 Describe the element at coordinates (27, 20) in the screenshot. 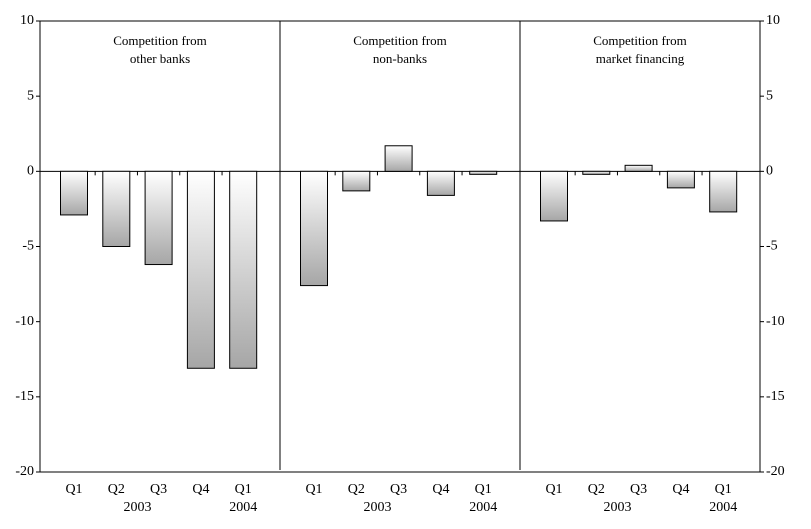

I see `y-tick-label: 10` at that location.